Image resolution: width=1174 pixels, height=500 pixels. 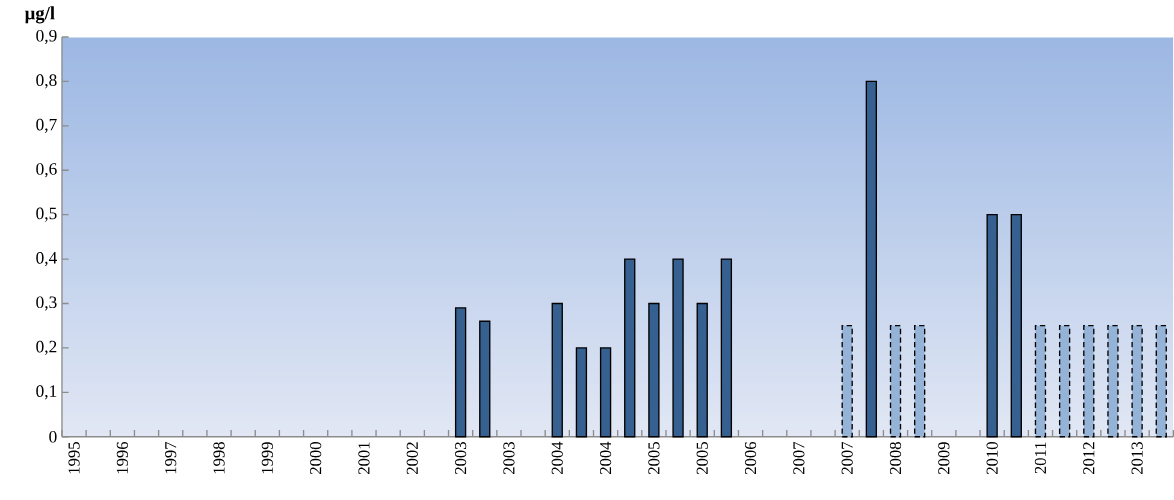 I want to click on x-tick-label: 2012, so click(x=1089, y=458).